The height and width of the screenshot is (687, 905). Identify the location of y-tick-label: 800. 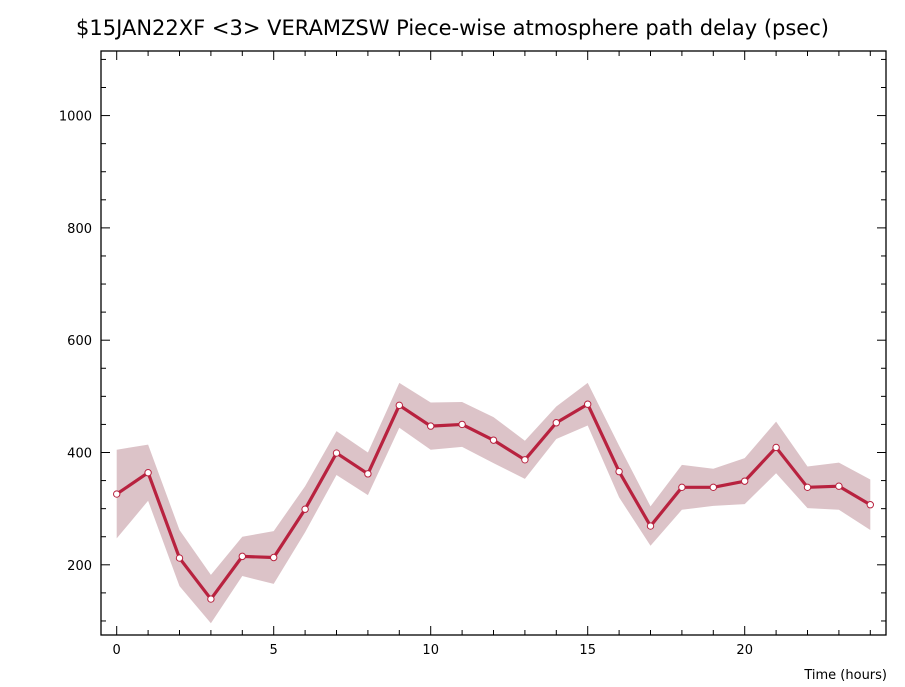
(79, 229).